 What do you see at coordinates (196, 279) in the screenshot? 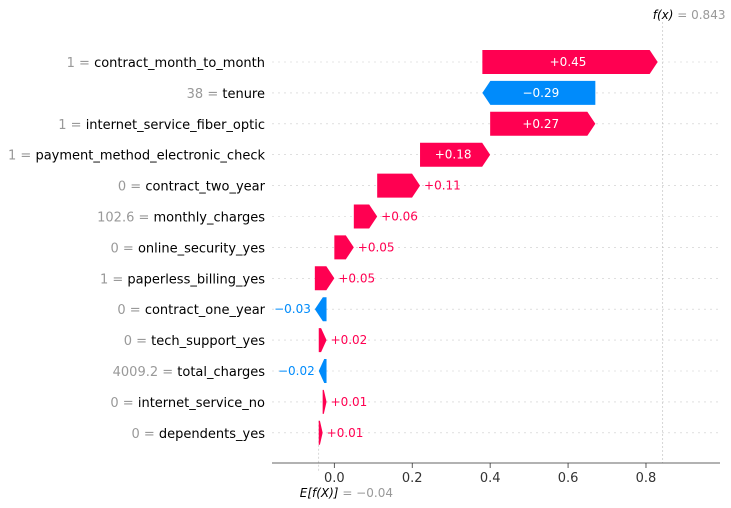
I see `feature-name: paperless_billing_yes` at bounding box center [196, 279].